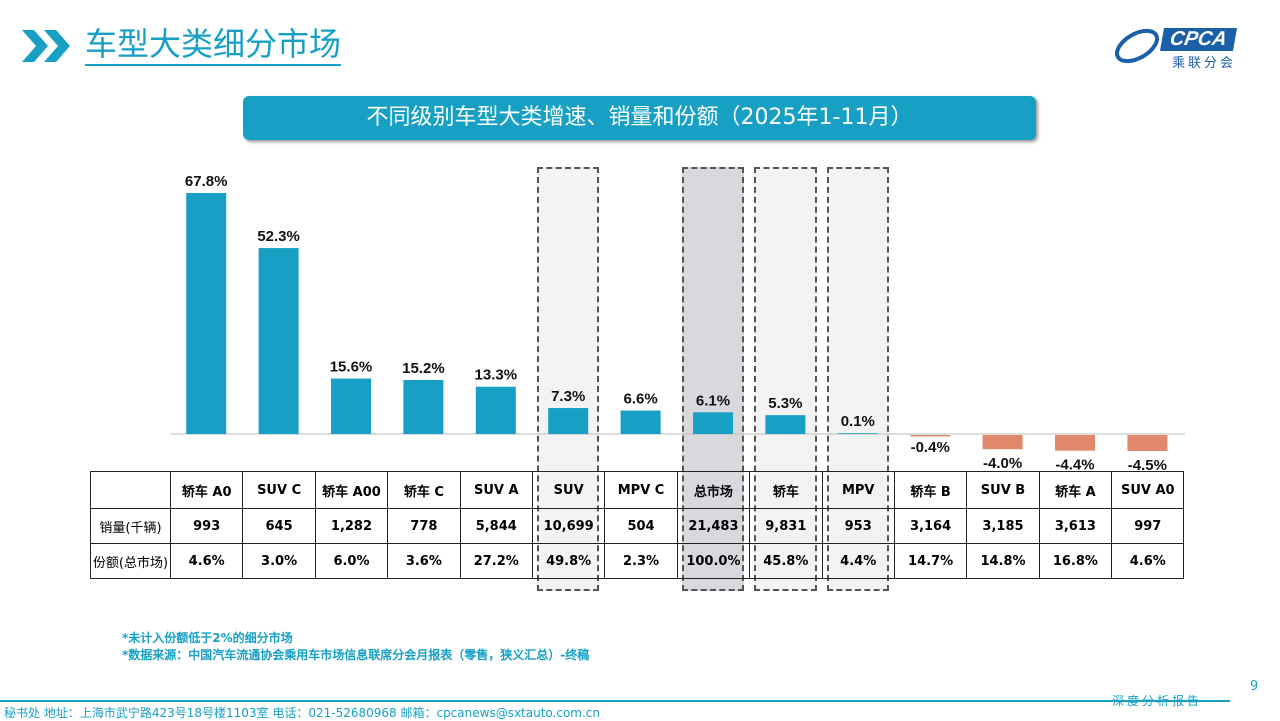  I want to click on footer-divider, so click(615, 701).